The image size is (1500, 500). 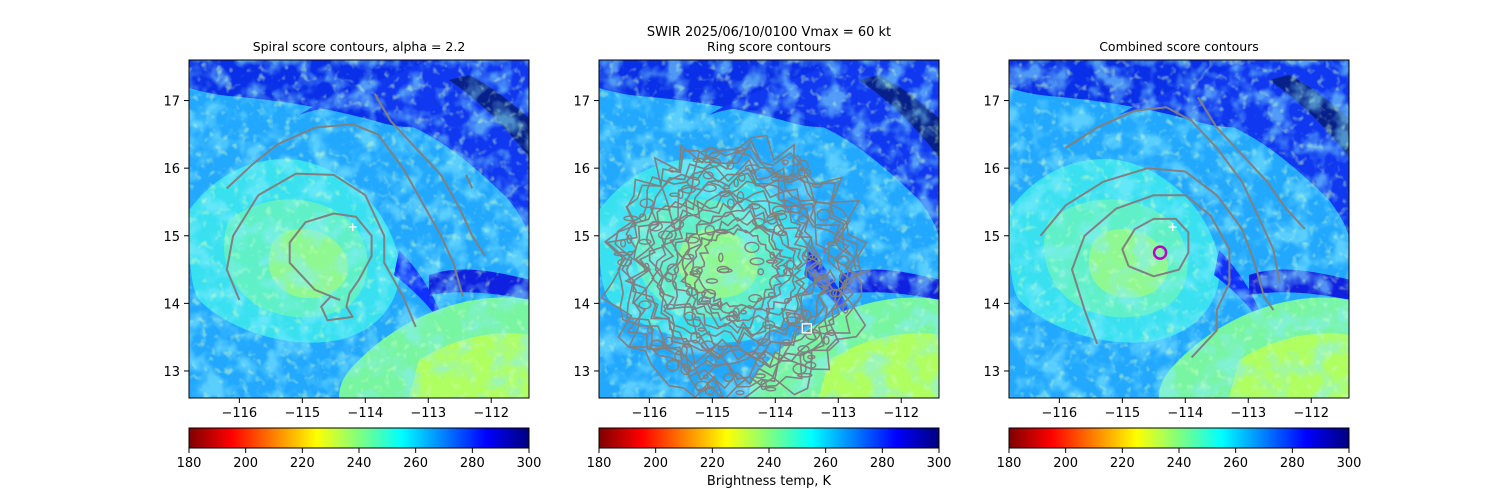 I want to click on colorbar-tick-label: 180, so click(x=599, y=463).